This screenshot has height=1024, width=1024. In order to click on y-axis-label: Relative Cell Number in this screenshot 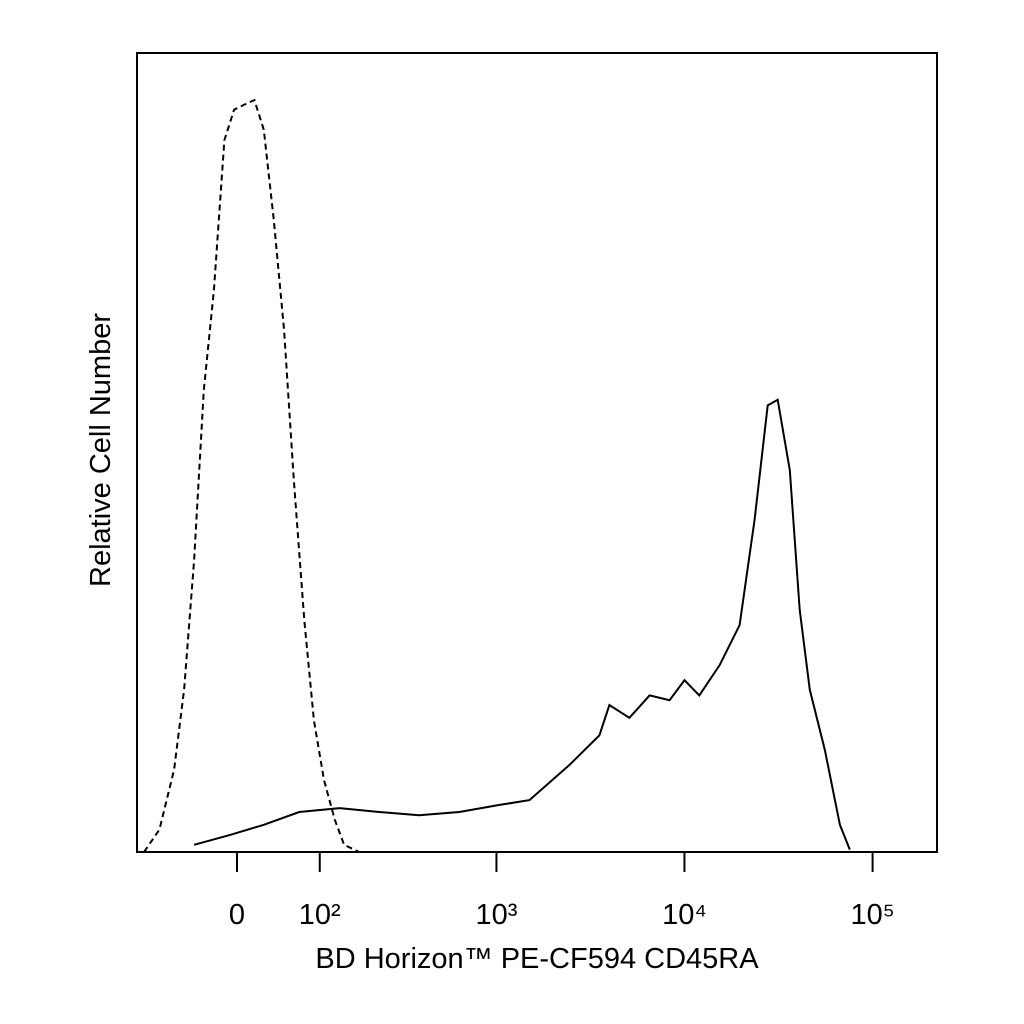, I will do `click(101, 450)`.